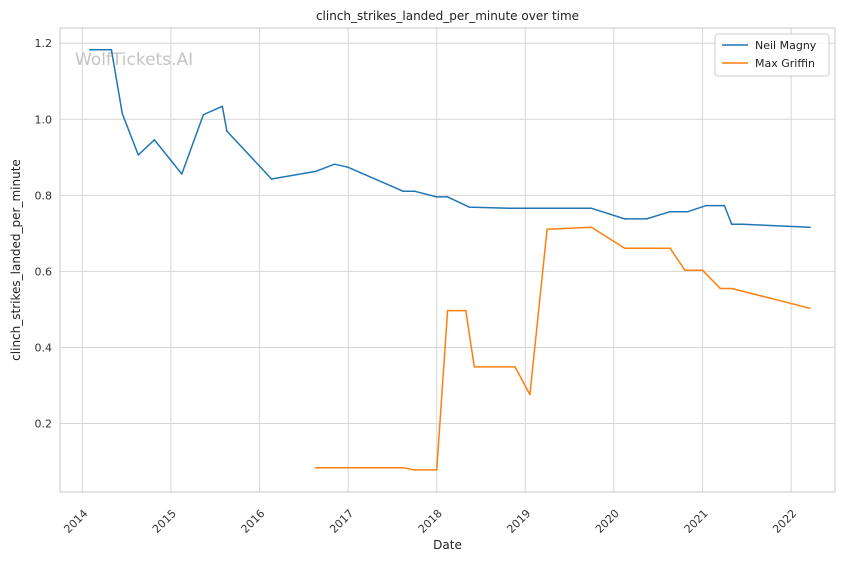 The height and width of the screenshot is (561, 844). What do you see at coordinates (696, 521) in the screenshot?
I see `x-tick-label: 2021` at bounding box center [696, 521].